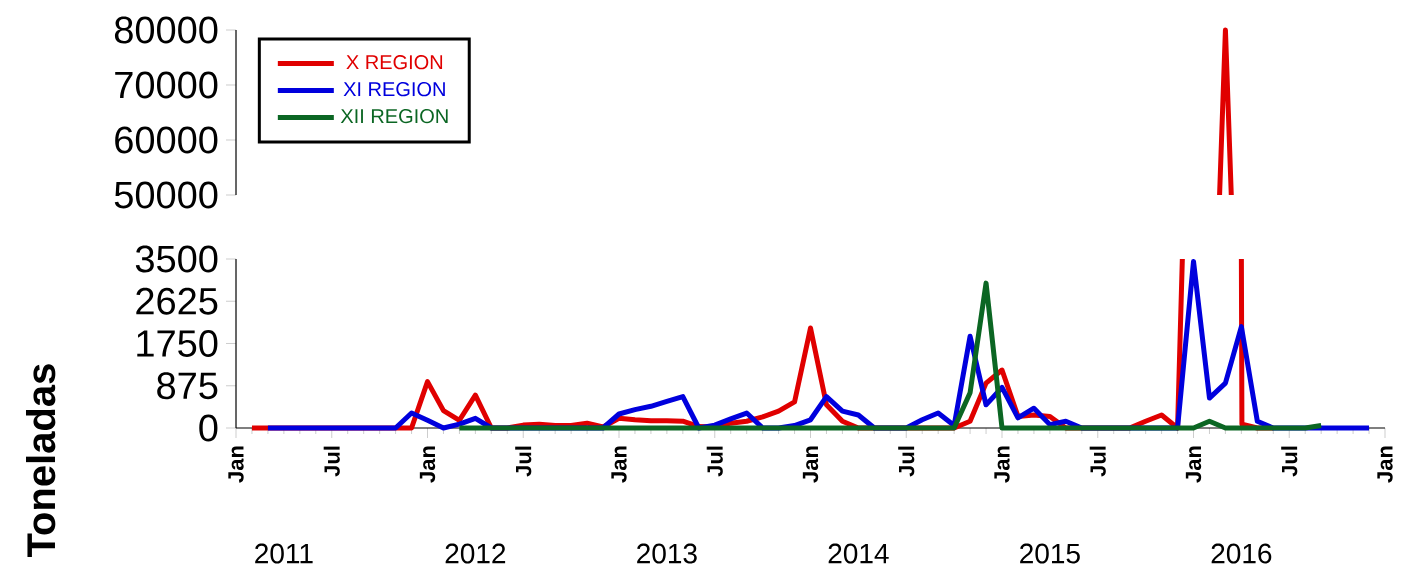 This screenshot has width=1402, height=574. What do you see at coordinates (166, 140) in the screenshot?
I see `y-tick-label: 60000` at bounding box center [166, 140].